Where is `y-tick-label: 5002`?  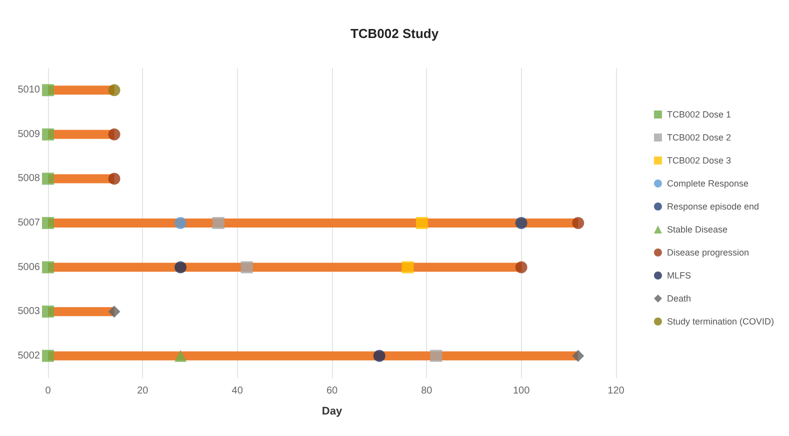
y-tick-label: 5002 is located at coordinates (29, 356).